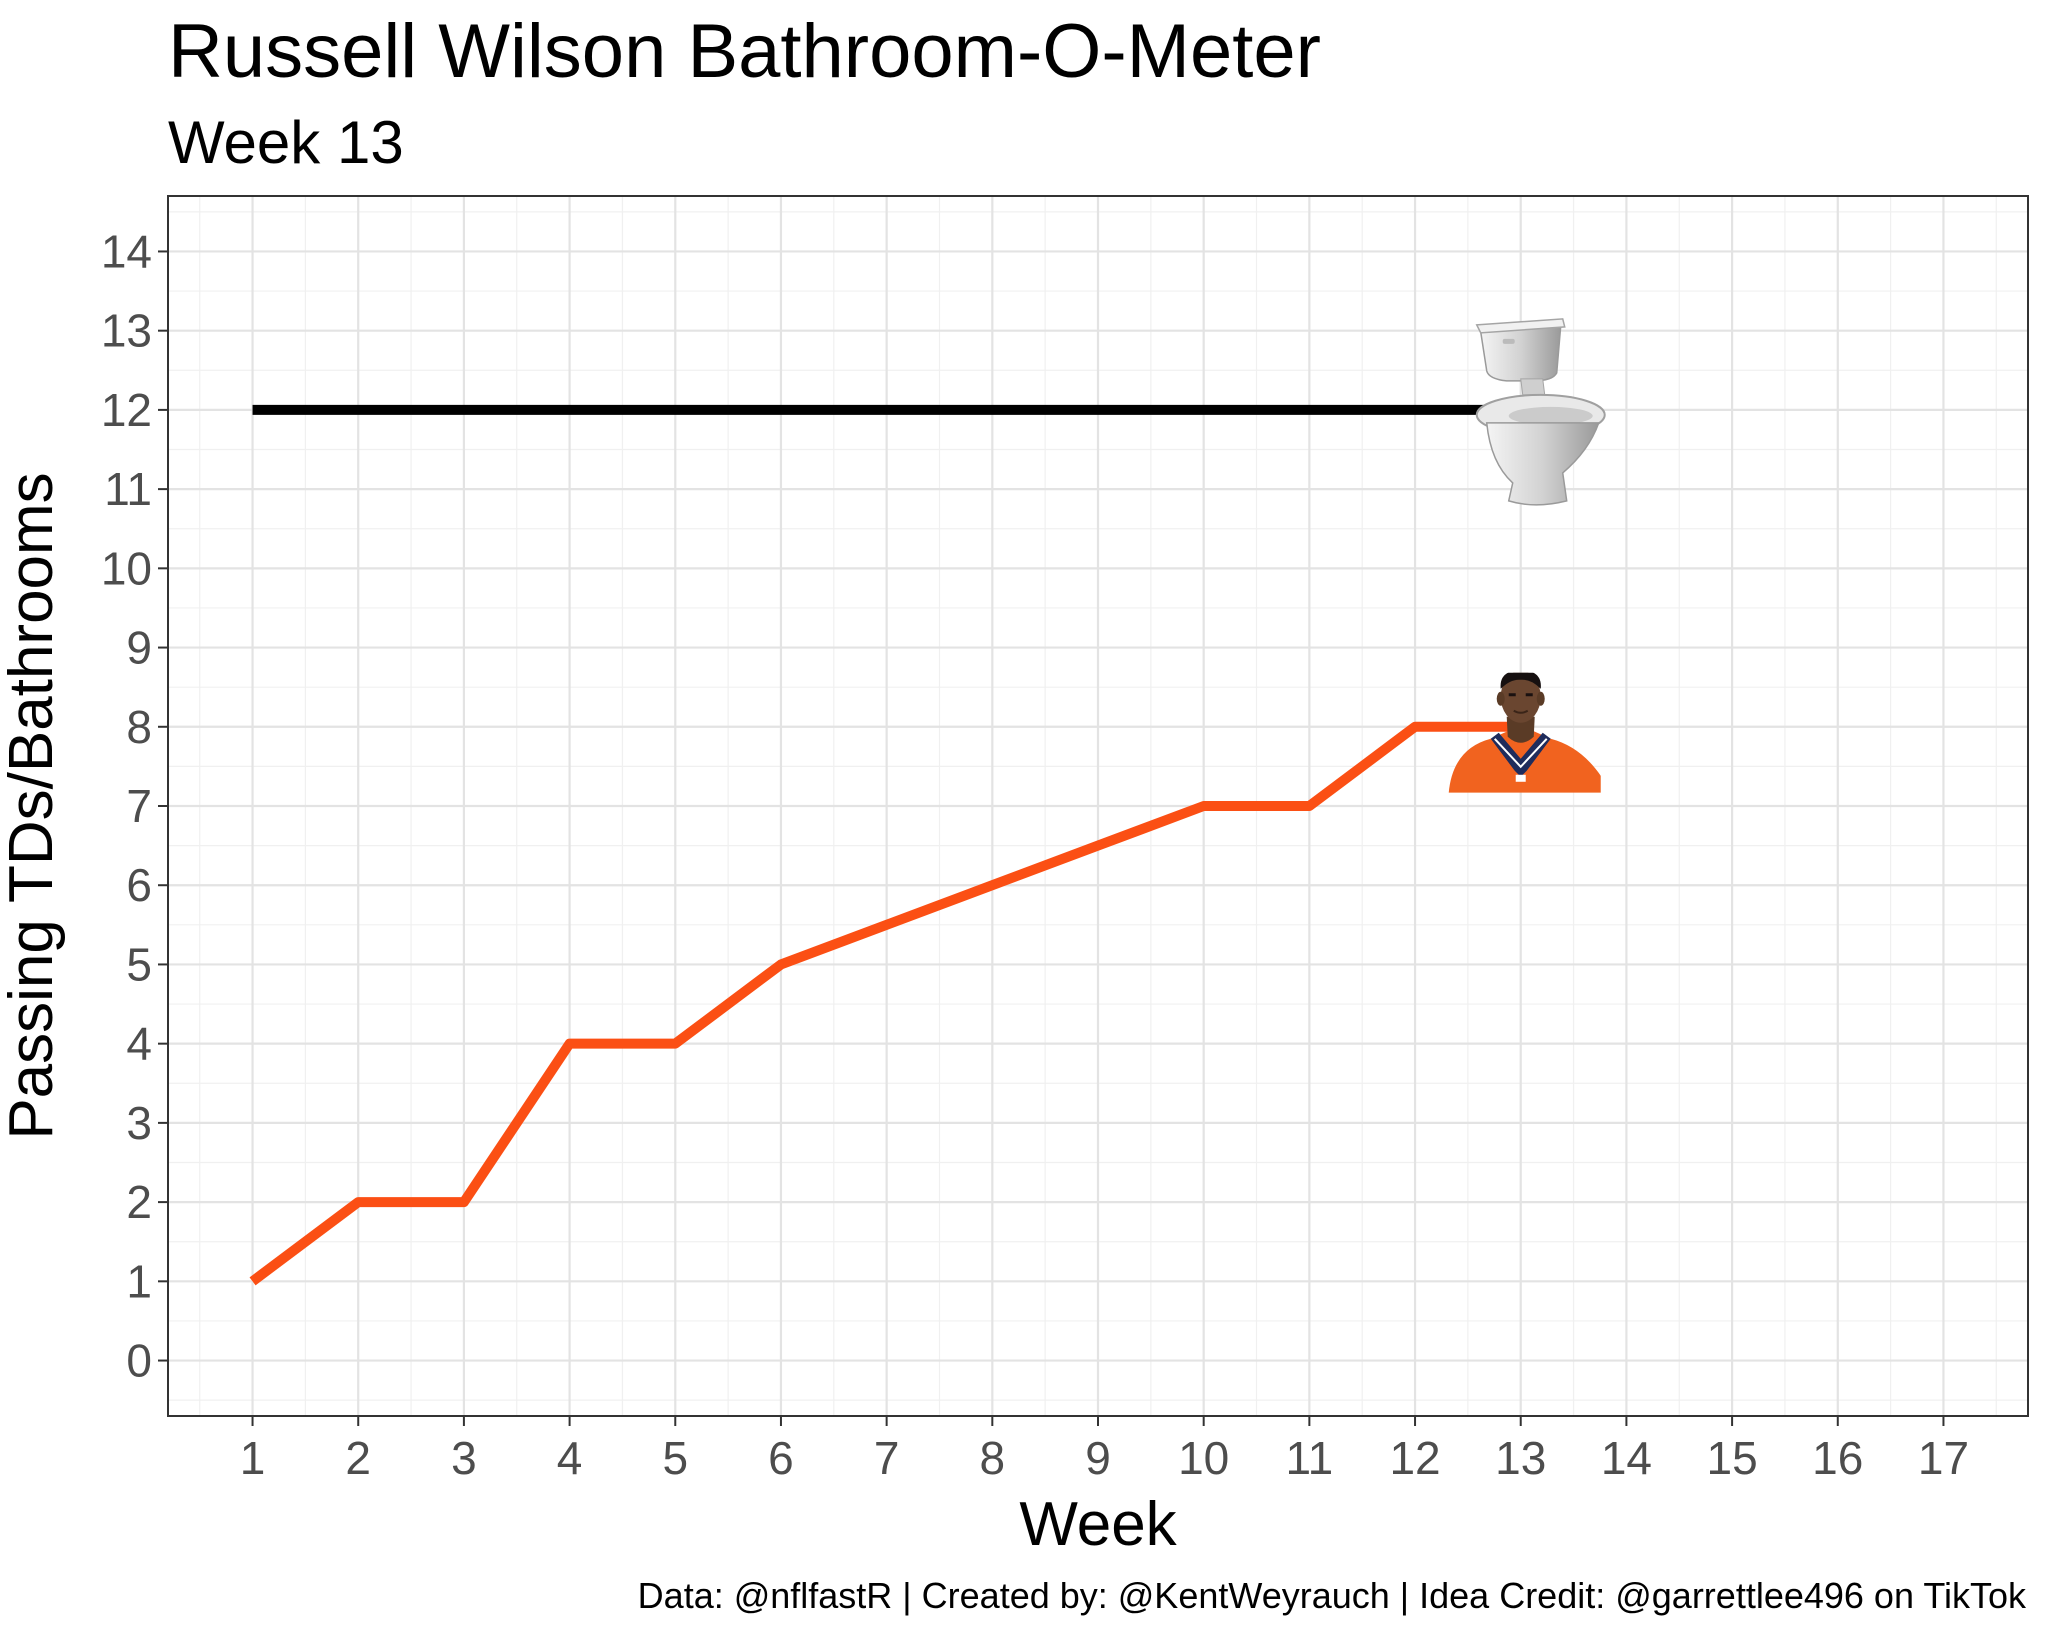 The image size is (2048, 1635). What do you see at coordinates (1414, 1458) in the screenshot?
I see `x-tick-label: 12` at bounding box center [1414, 1458].